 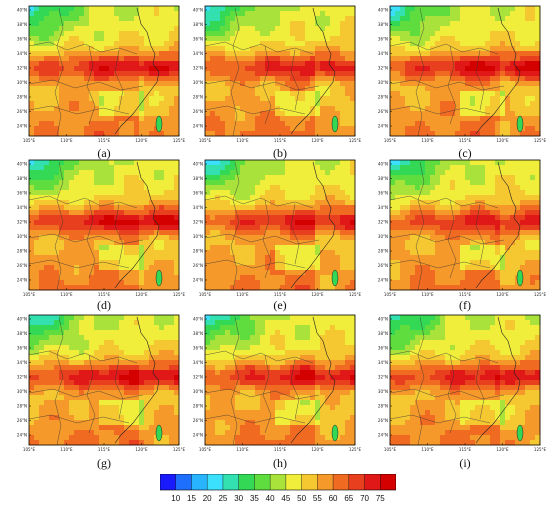 What do you see at coordinates (254, 498) in the screenshot?
I see `colorbar-label: 35` at bounding box center [254, 498].